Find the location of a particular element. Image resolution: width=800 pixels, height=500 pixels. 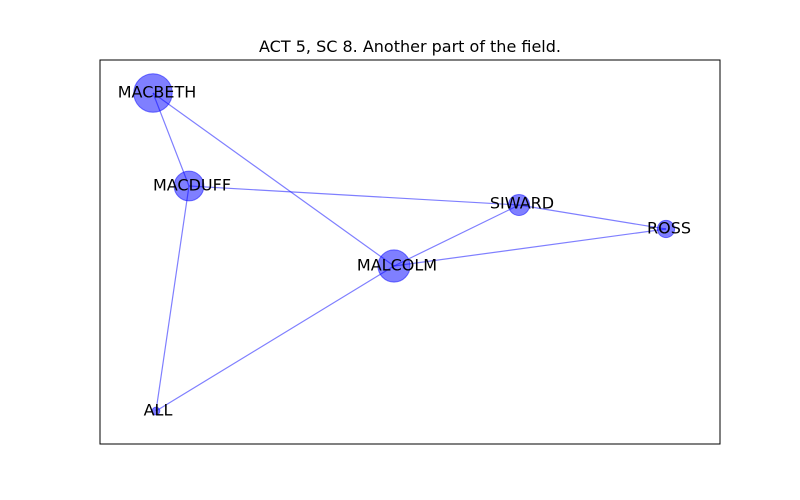

node-macduff is located at coordinates (189, 186).